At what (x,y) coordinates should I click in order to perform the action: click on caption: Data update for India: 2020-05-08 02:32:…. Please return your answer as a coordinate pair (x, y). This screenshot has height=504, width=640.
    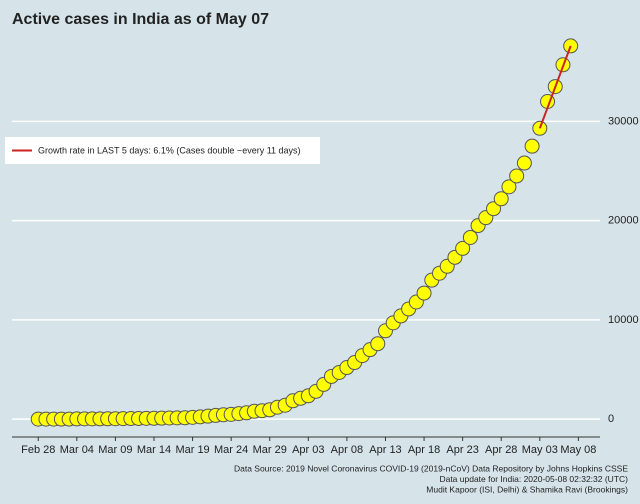
    Looking at the image, I should click on (533, 479).